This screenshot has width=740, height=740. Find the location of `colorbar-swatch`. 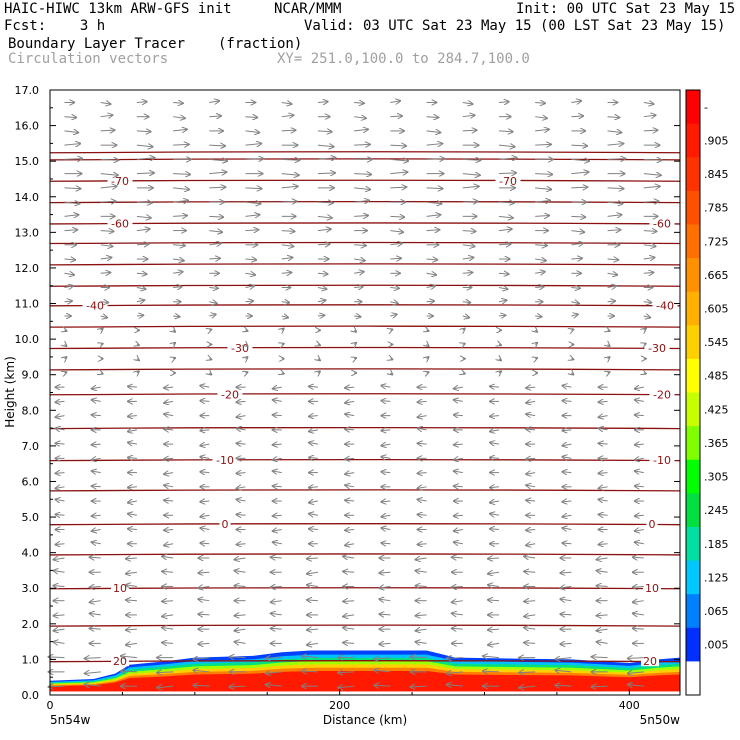

colorbar-swatch is located at coordinates (693, 342).